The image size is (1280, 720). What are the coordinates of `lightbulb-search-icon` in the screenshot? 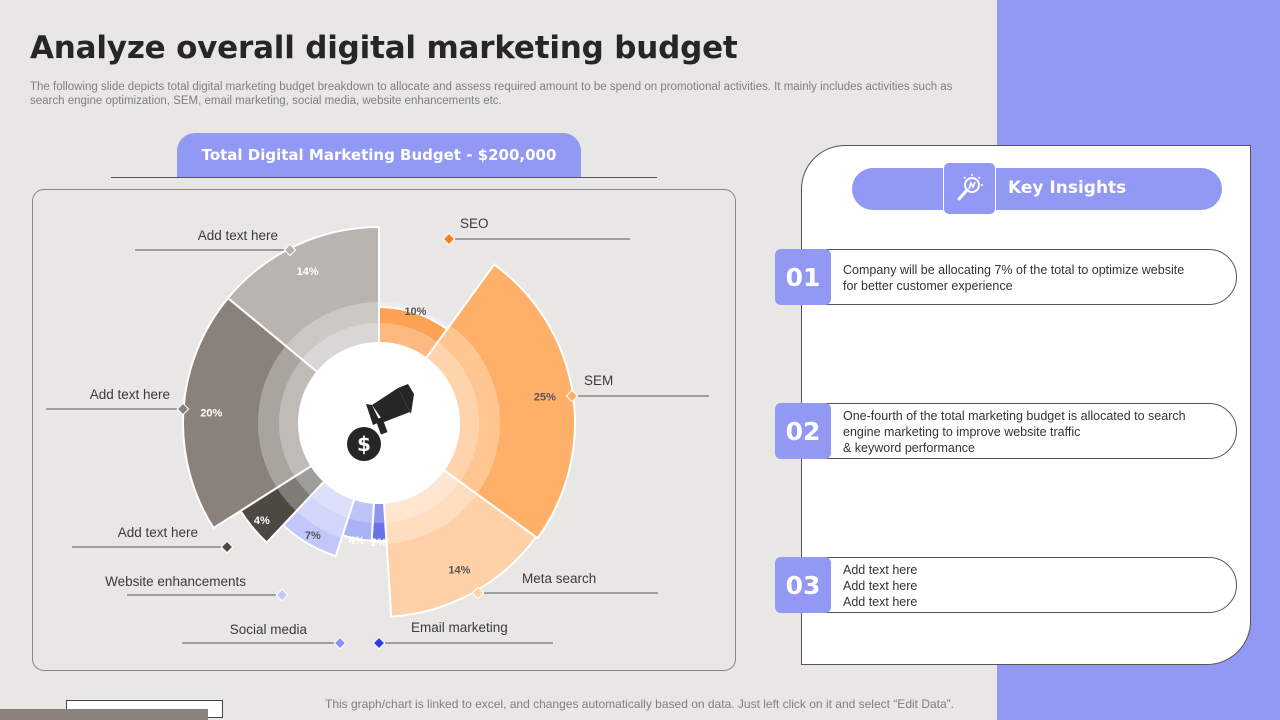 It's located at (969, 188).